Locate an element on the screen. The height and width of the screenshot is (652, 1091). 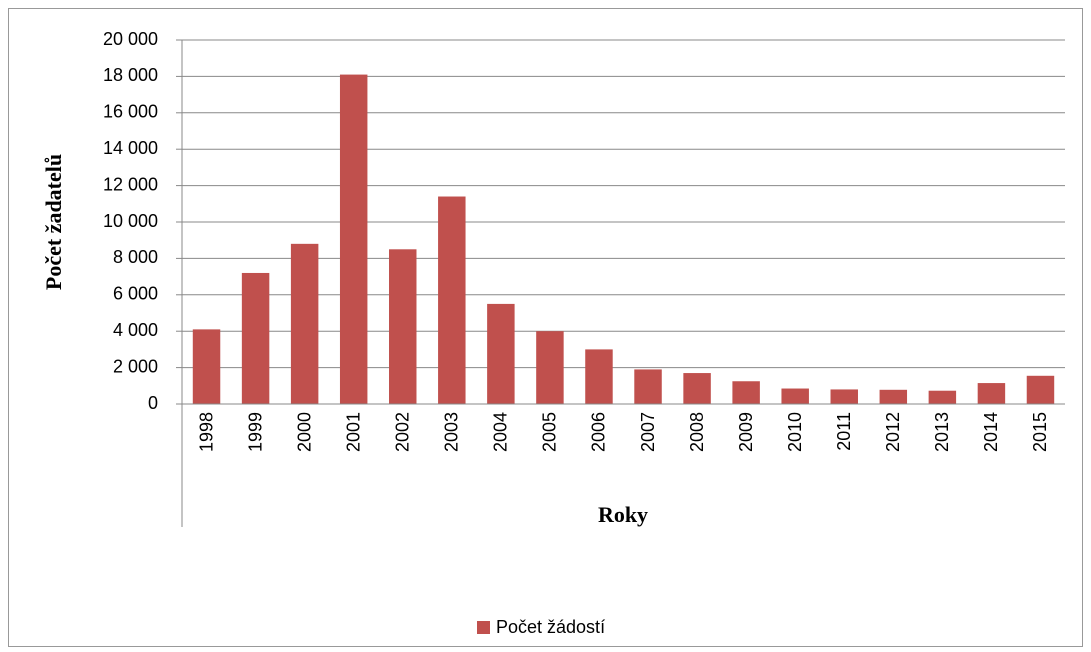
x-tick-label: 2009 is located at coordinates (746, 432).